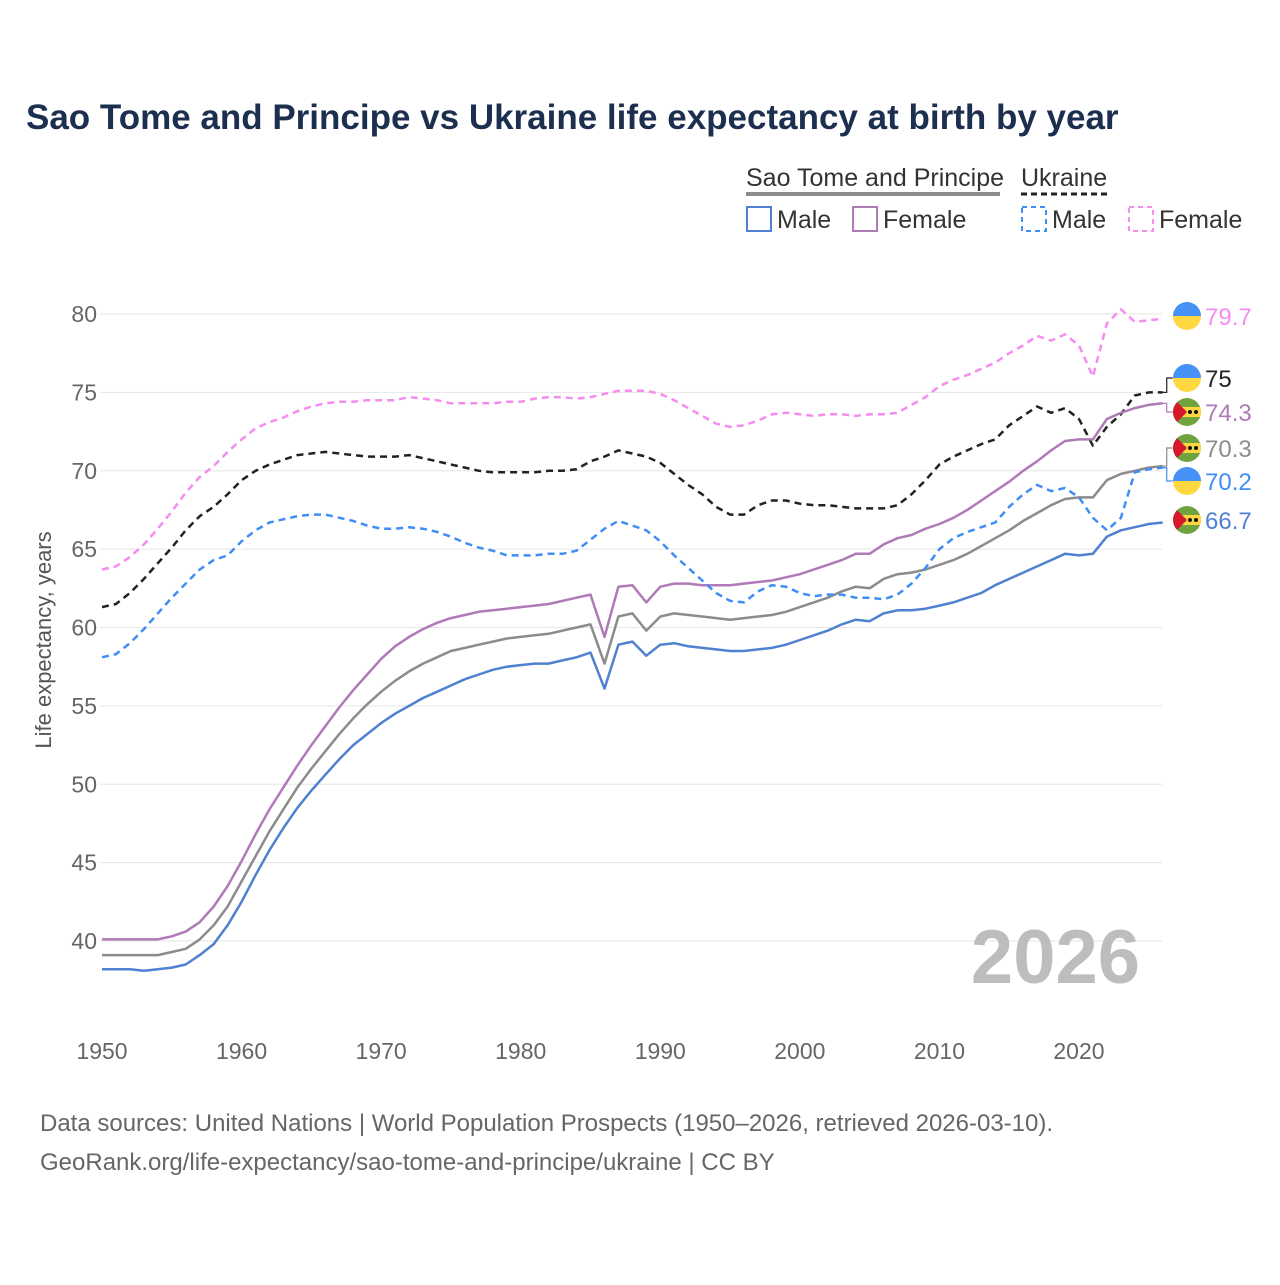  Describe the element at coordinates (1167, 474) in the screenshot. I see `connector-ukraine-male` at that location.